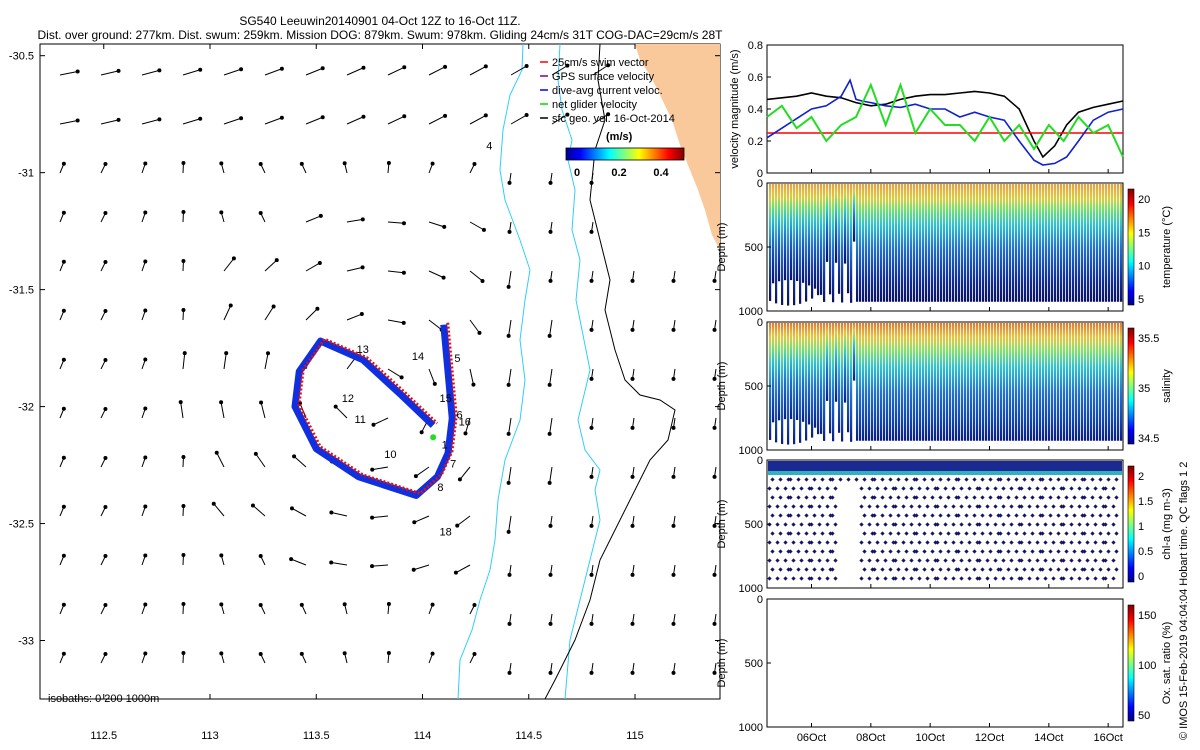 This screenshot has height=750, width=1200. Describe the element at coordinates (945, 122) in the screenshot. I see `velocity-lines` at that location.